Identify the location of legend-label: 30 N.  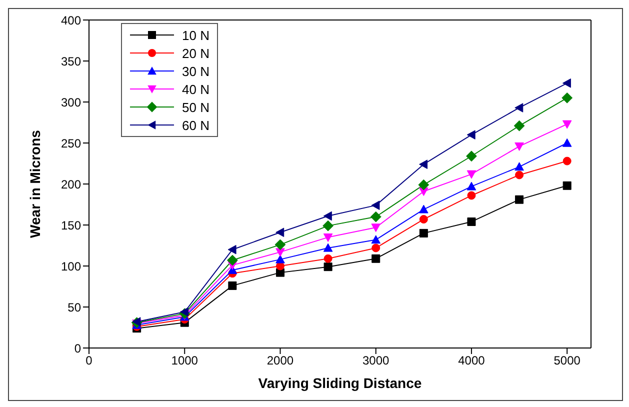
(196, 71).